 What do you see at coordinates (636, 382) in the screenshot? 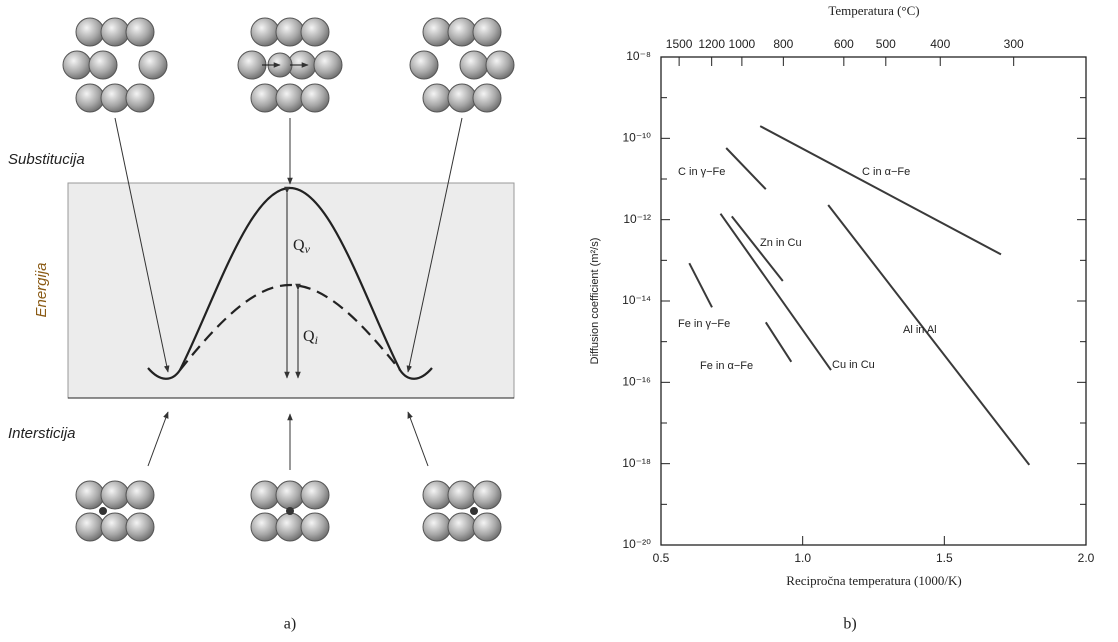
I see `y-tick-label: 10⁻¹⁶` at bounding box center [636, 382].